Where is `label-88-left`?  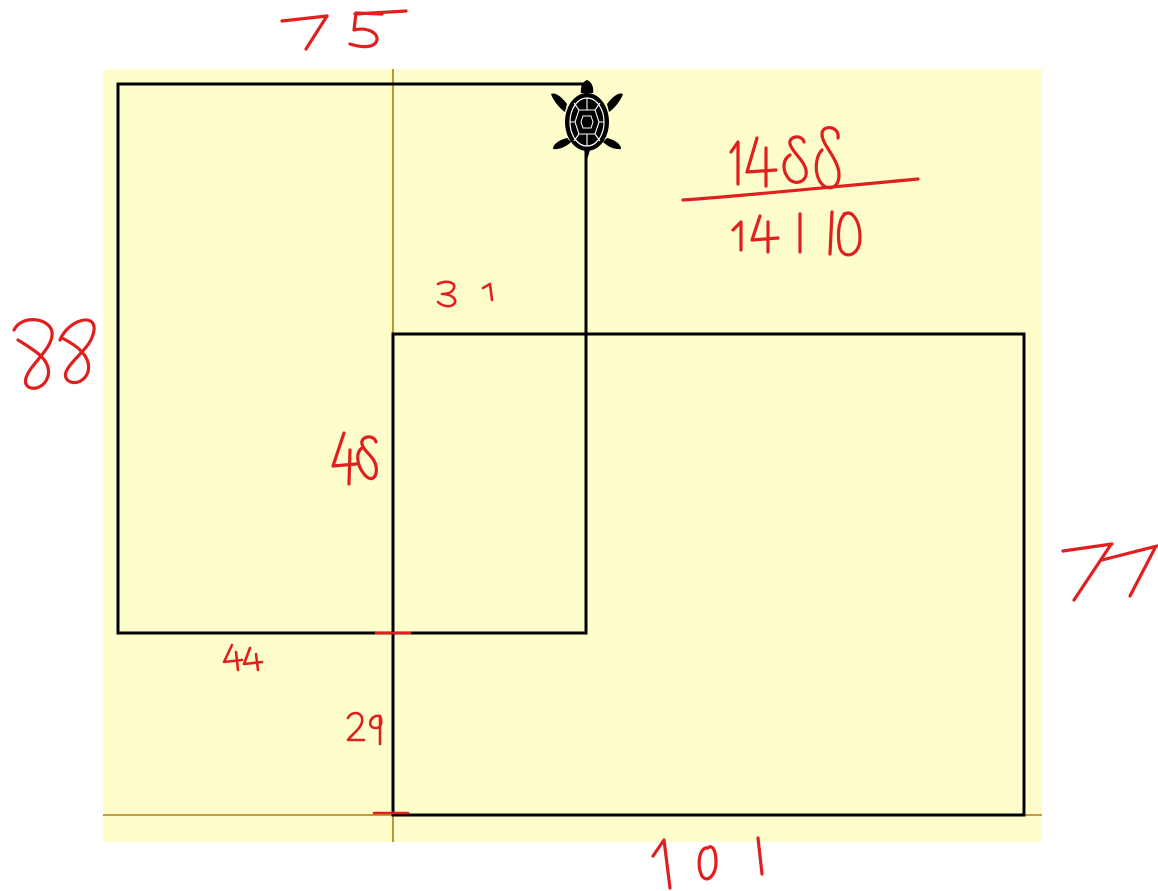 label-88-left is located at coordinates (54, 354).